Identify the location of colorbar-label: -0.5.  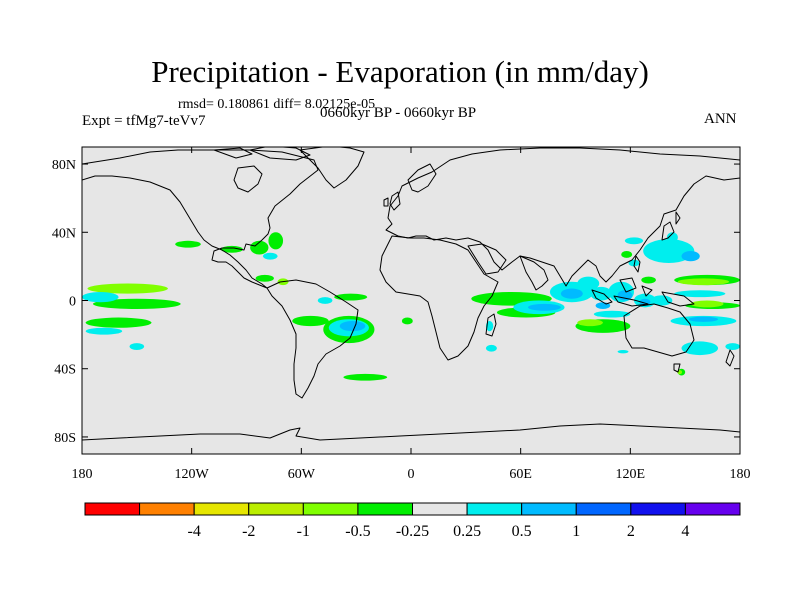
(357, 531).